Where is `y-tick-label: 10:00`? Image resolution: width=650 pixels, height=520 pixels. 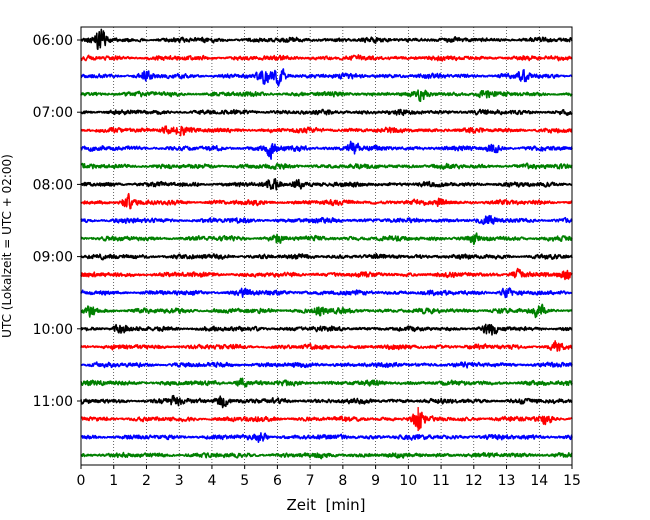 y-tick-label: 10:00 is located at coordinates (53, 330).